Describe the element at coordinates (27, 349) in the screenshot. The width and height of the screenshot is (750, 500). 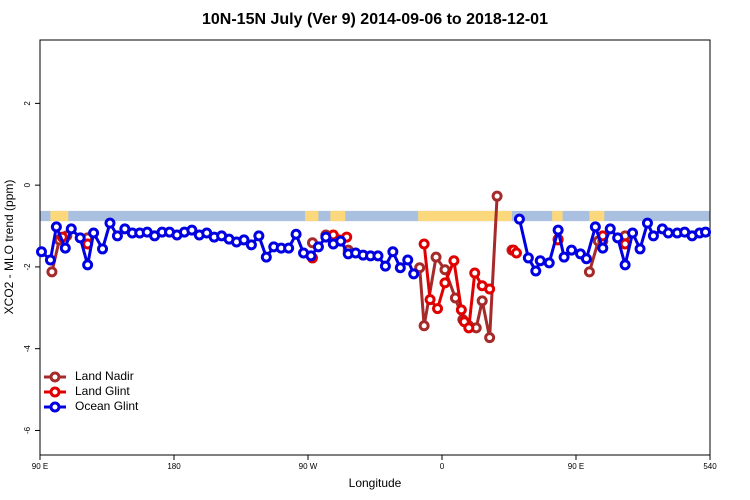
I see `y-tick-label: -4` at that location.